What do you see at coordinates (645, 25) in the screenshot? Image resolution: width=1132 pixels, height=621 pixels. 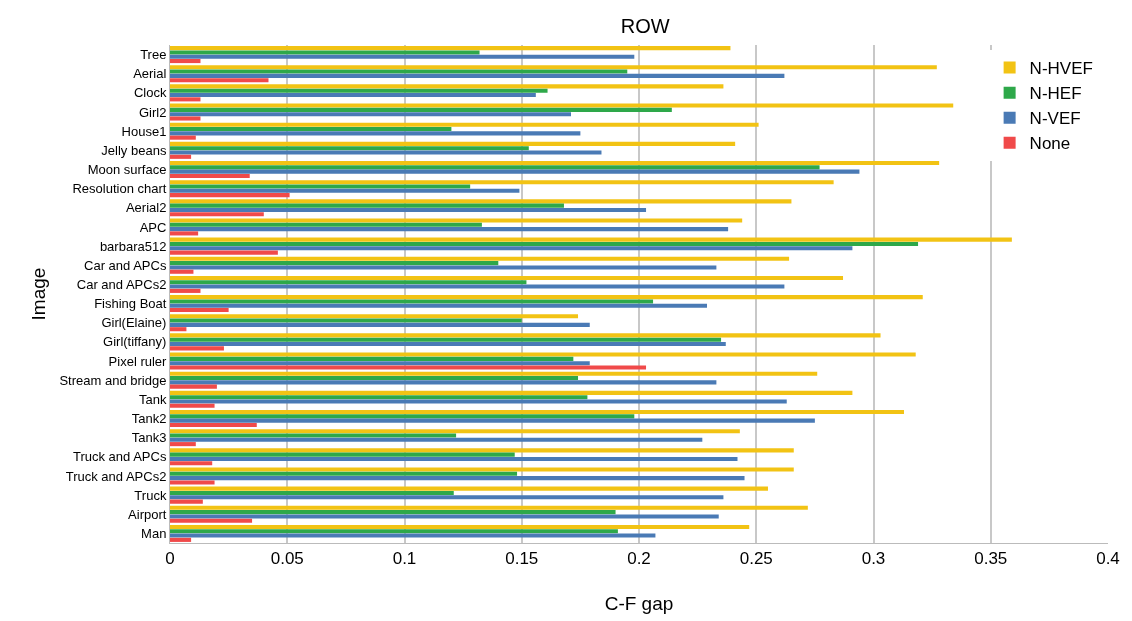 I see `chart-title: ROW` at bounding box center [645, 25].